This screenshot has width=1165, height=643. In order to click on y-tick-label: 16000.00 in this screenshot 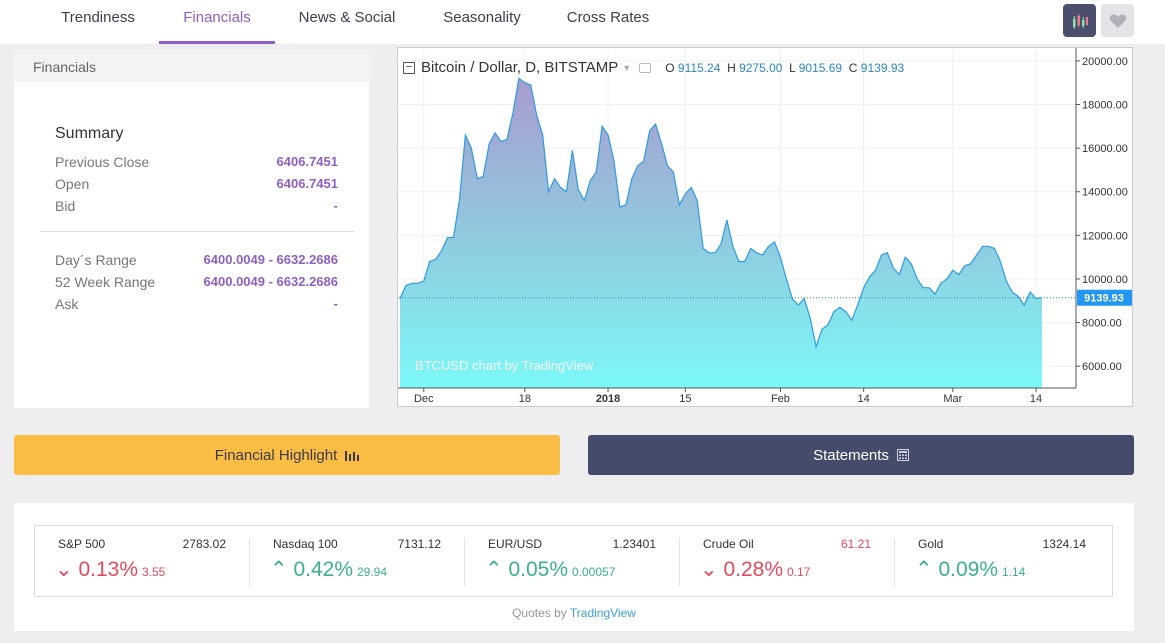, I will do `click(1105, 149)`.